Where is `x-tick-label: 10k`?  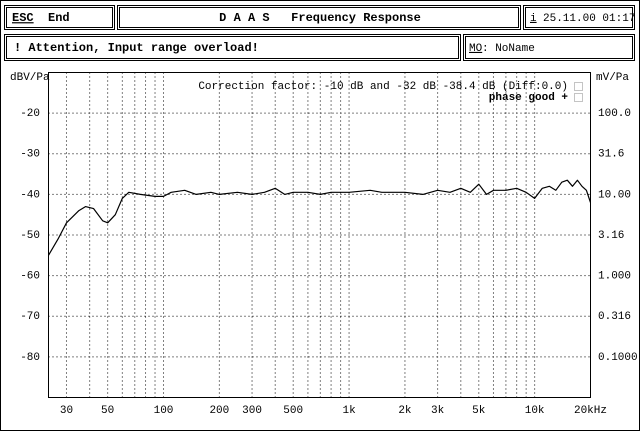
x-tick-label: 10k is located at coordinates (535, 411).